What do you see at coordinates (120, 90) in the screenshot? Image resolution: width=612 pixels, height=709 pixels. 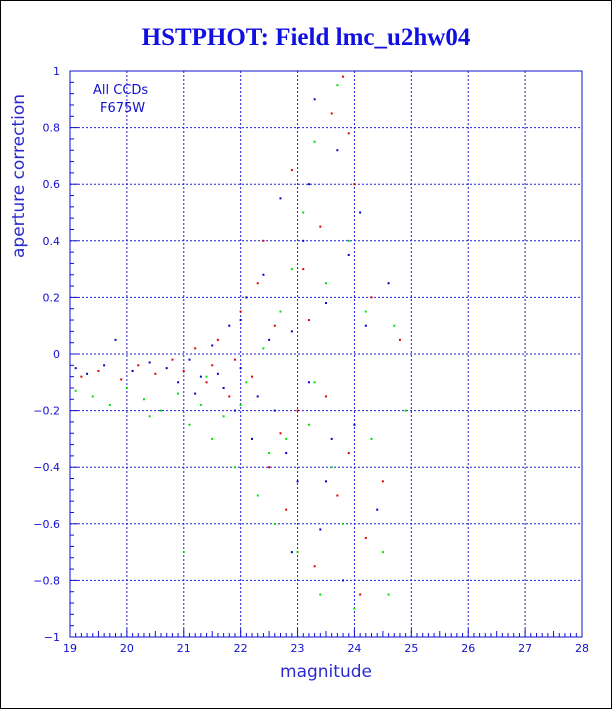 I see `annotation-ccds: All CCDs` at bounding box center [120, 90].